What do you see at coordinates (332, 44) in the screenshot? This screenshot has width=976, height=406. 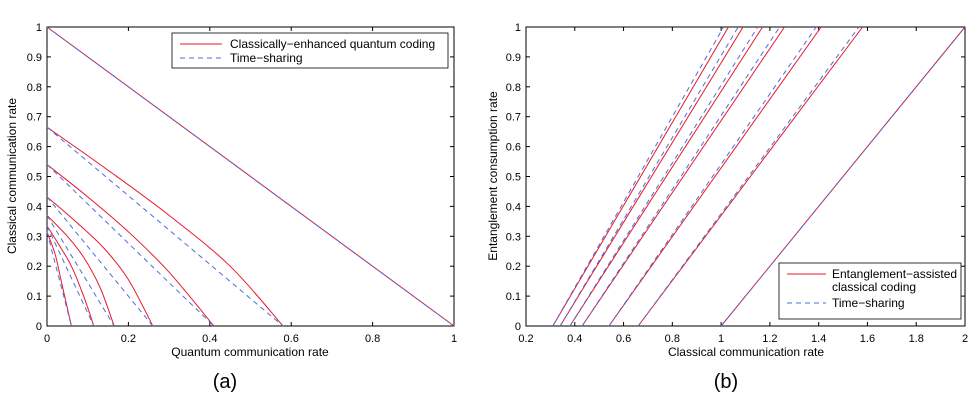 I see `legend-label-solid-a: Classically−enhanced quantum coding` at bounding box center [332, 44].